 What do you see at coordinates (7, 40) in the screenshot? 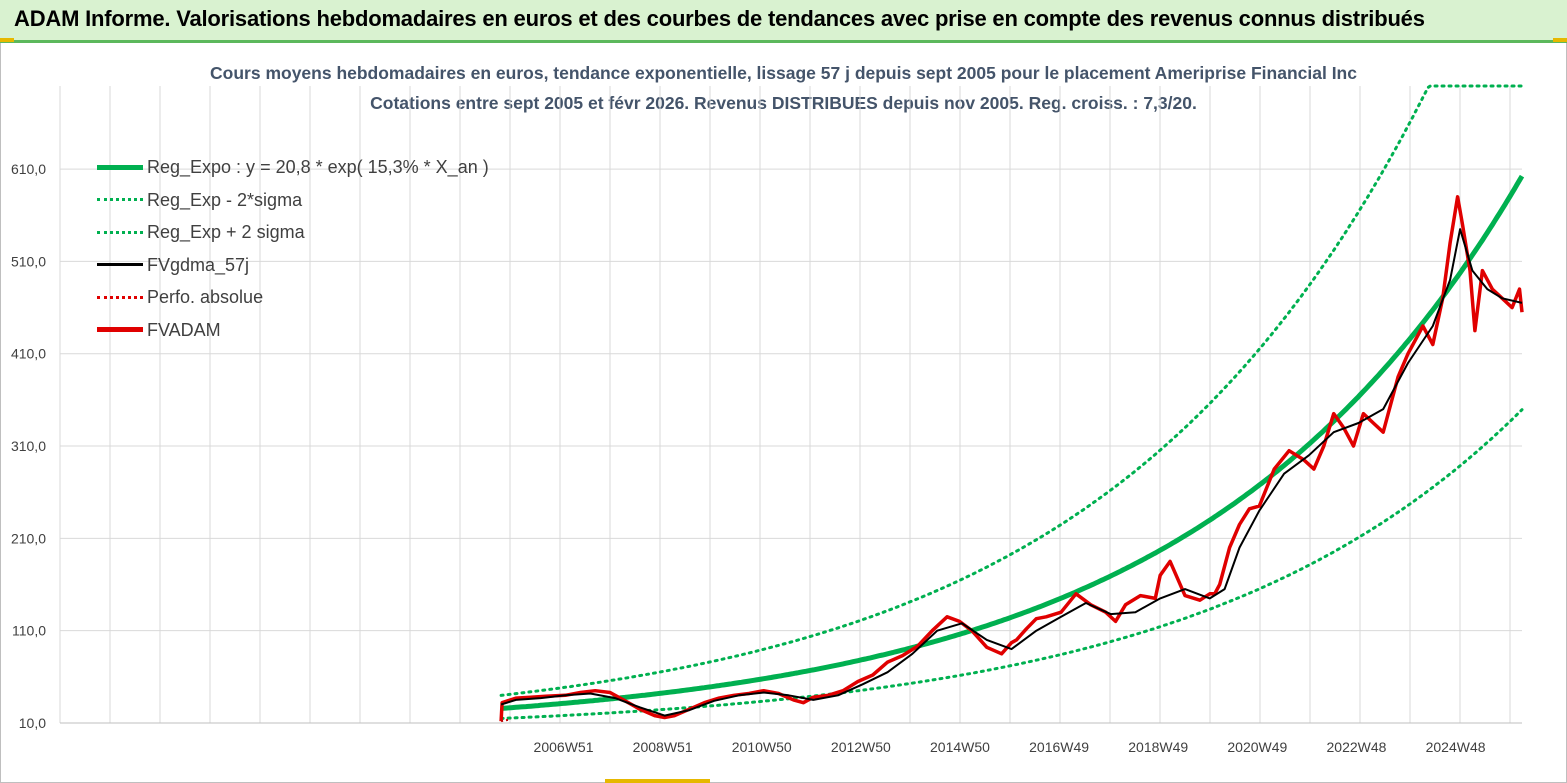
I see `corner-marker-left` at bounding box center [7, 40].